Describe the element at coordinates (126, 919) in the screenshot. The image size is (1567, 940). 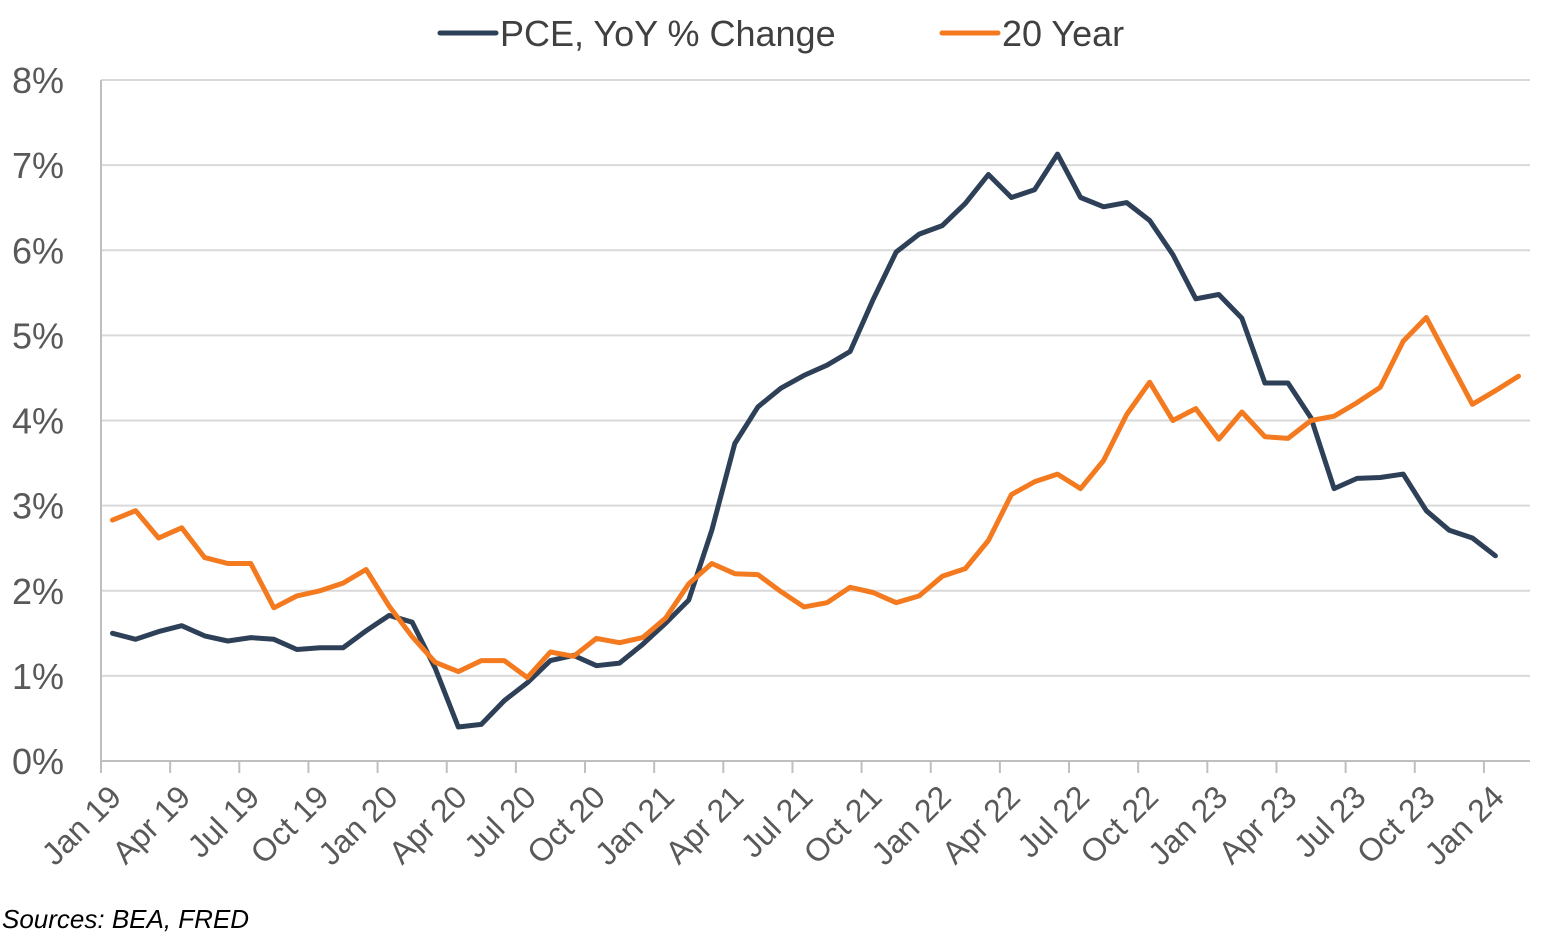
I see `source-note: Sources: BEA, FRED` at that location.